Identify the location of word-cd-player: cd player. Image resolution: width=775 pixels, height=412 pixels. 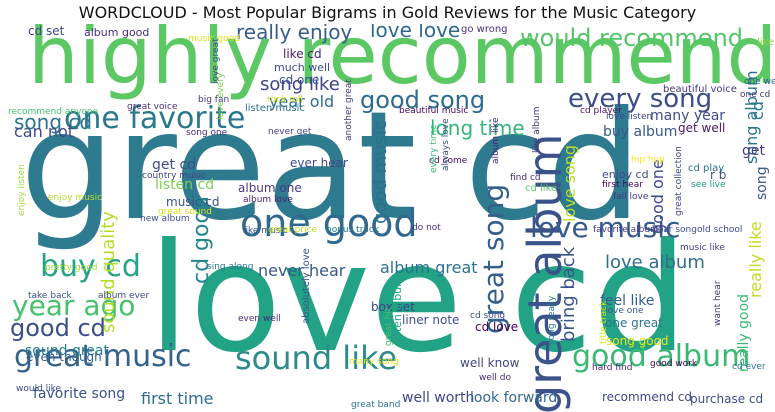
(601, 111).